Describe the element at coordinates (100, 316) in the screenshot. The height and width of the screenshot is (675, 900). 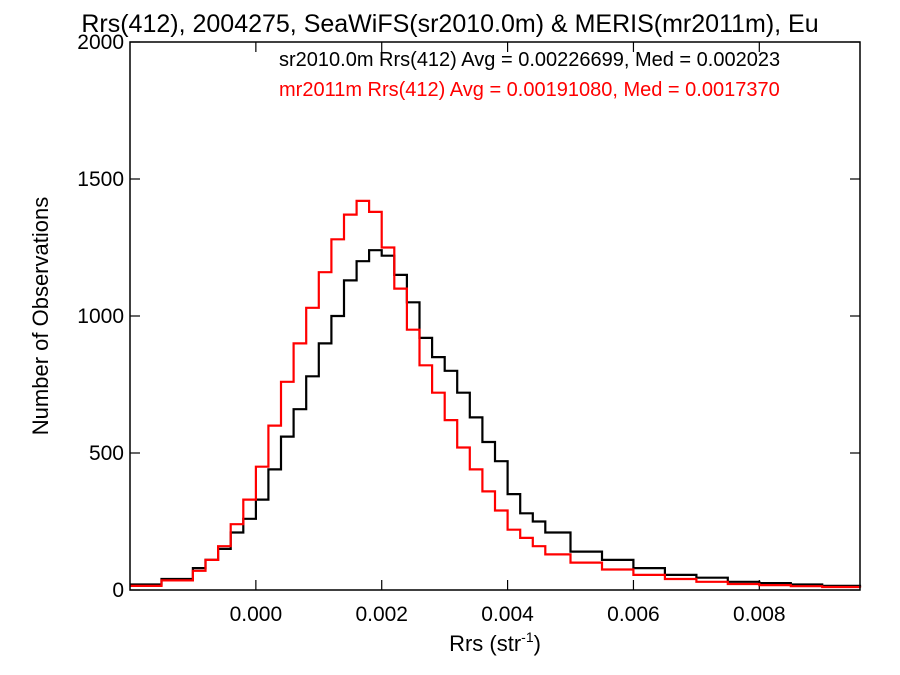
I see `y-tick-label-2: 1000` at that location.